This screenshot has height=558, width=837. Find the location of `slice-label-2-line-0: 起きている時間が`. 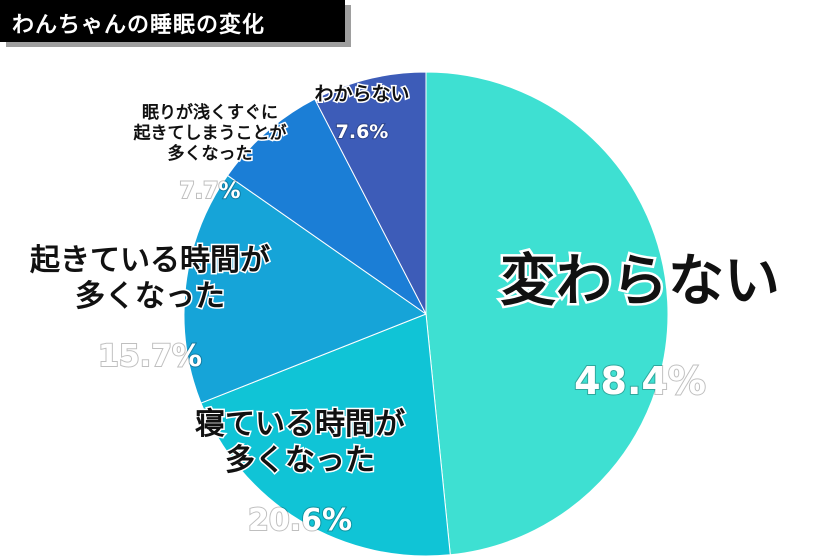

slice-label-2-line-0: 起きている時間が is located at coordinates (150, 260).